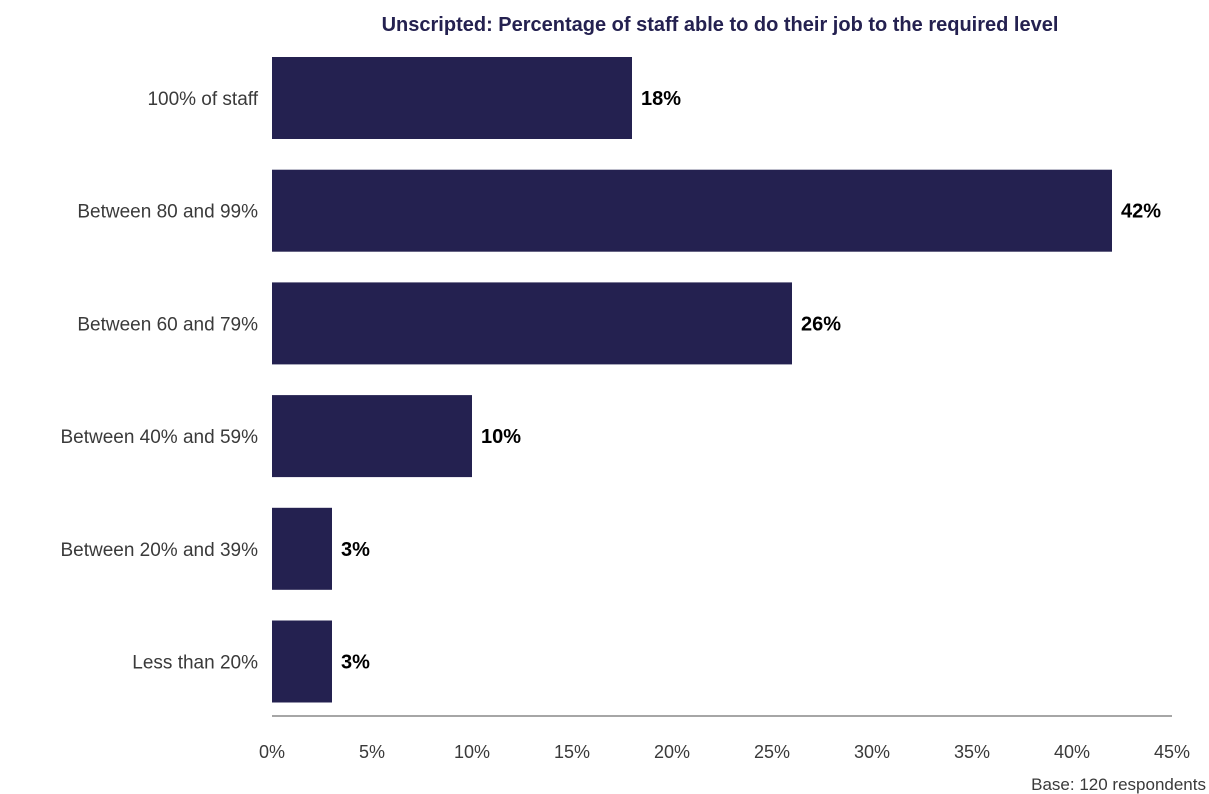 The image size is (1209, 794). Describe the element at coordinates (1072, 752) in the screenshot. I see `x-tick-label: 40%` at that location.